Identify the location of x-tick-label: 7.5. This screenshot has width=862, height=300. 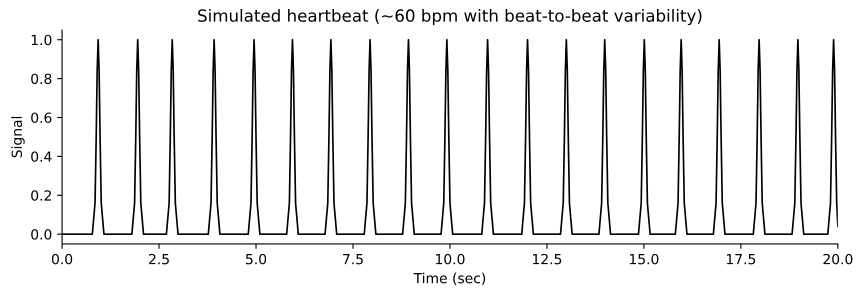
(353, 259).